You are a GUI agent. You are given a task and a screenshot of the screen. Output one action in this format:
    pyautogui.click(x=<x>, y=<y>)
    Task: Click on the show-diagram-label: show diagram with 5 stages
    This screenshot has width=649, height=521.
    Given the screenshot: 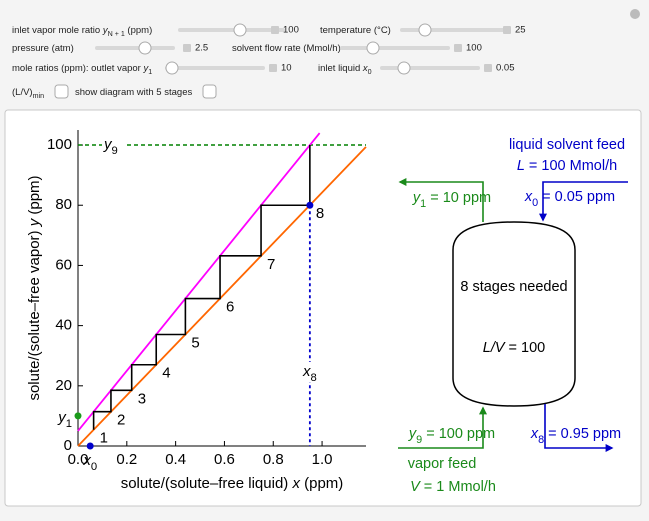 What is the action you would take?
    pyautogui.click(x=133, y=92)
    